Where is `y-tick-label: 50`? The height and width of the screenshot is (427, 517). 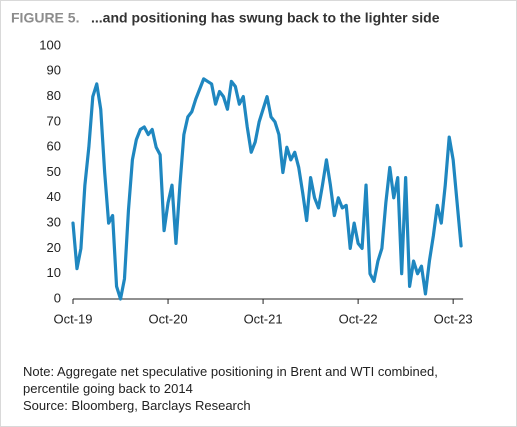 y-tick-label: 50 is located at coordinates (54, 171).